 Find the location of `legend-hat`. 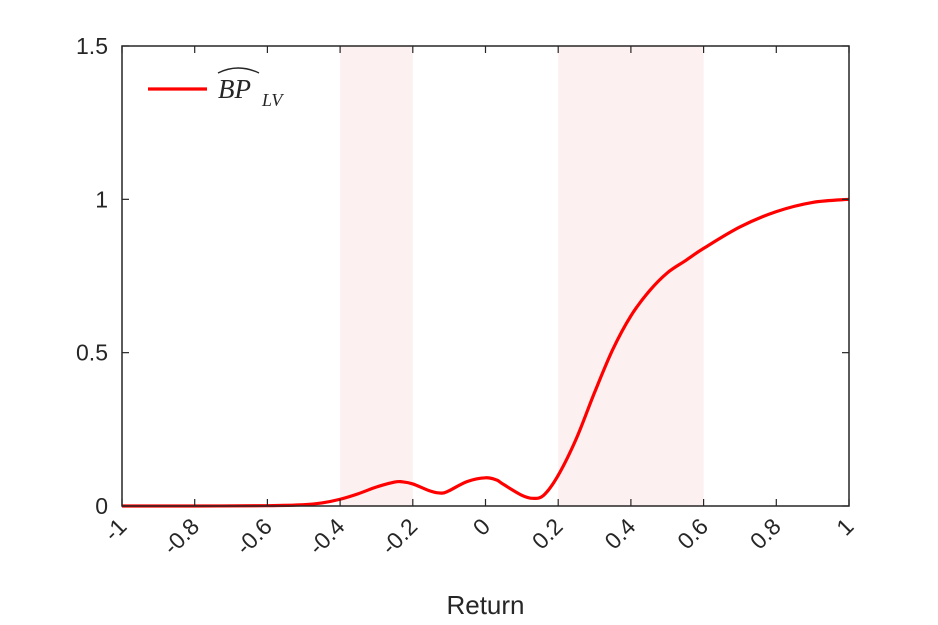

legend-hat is located at coordinates (238, 70).